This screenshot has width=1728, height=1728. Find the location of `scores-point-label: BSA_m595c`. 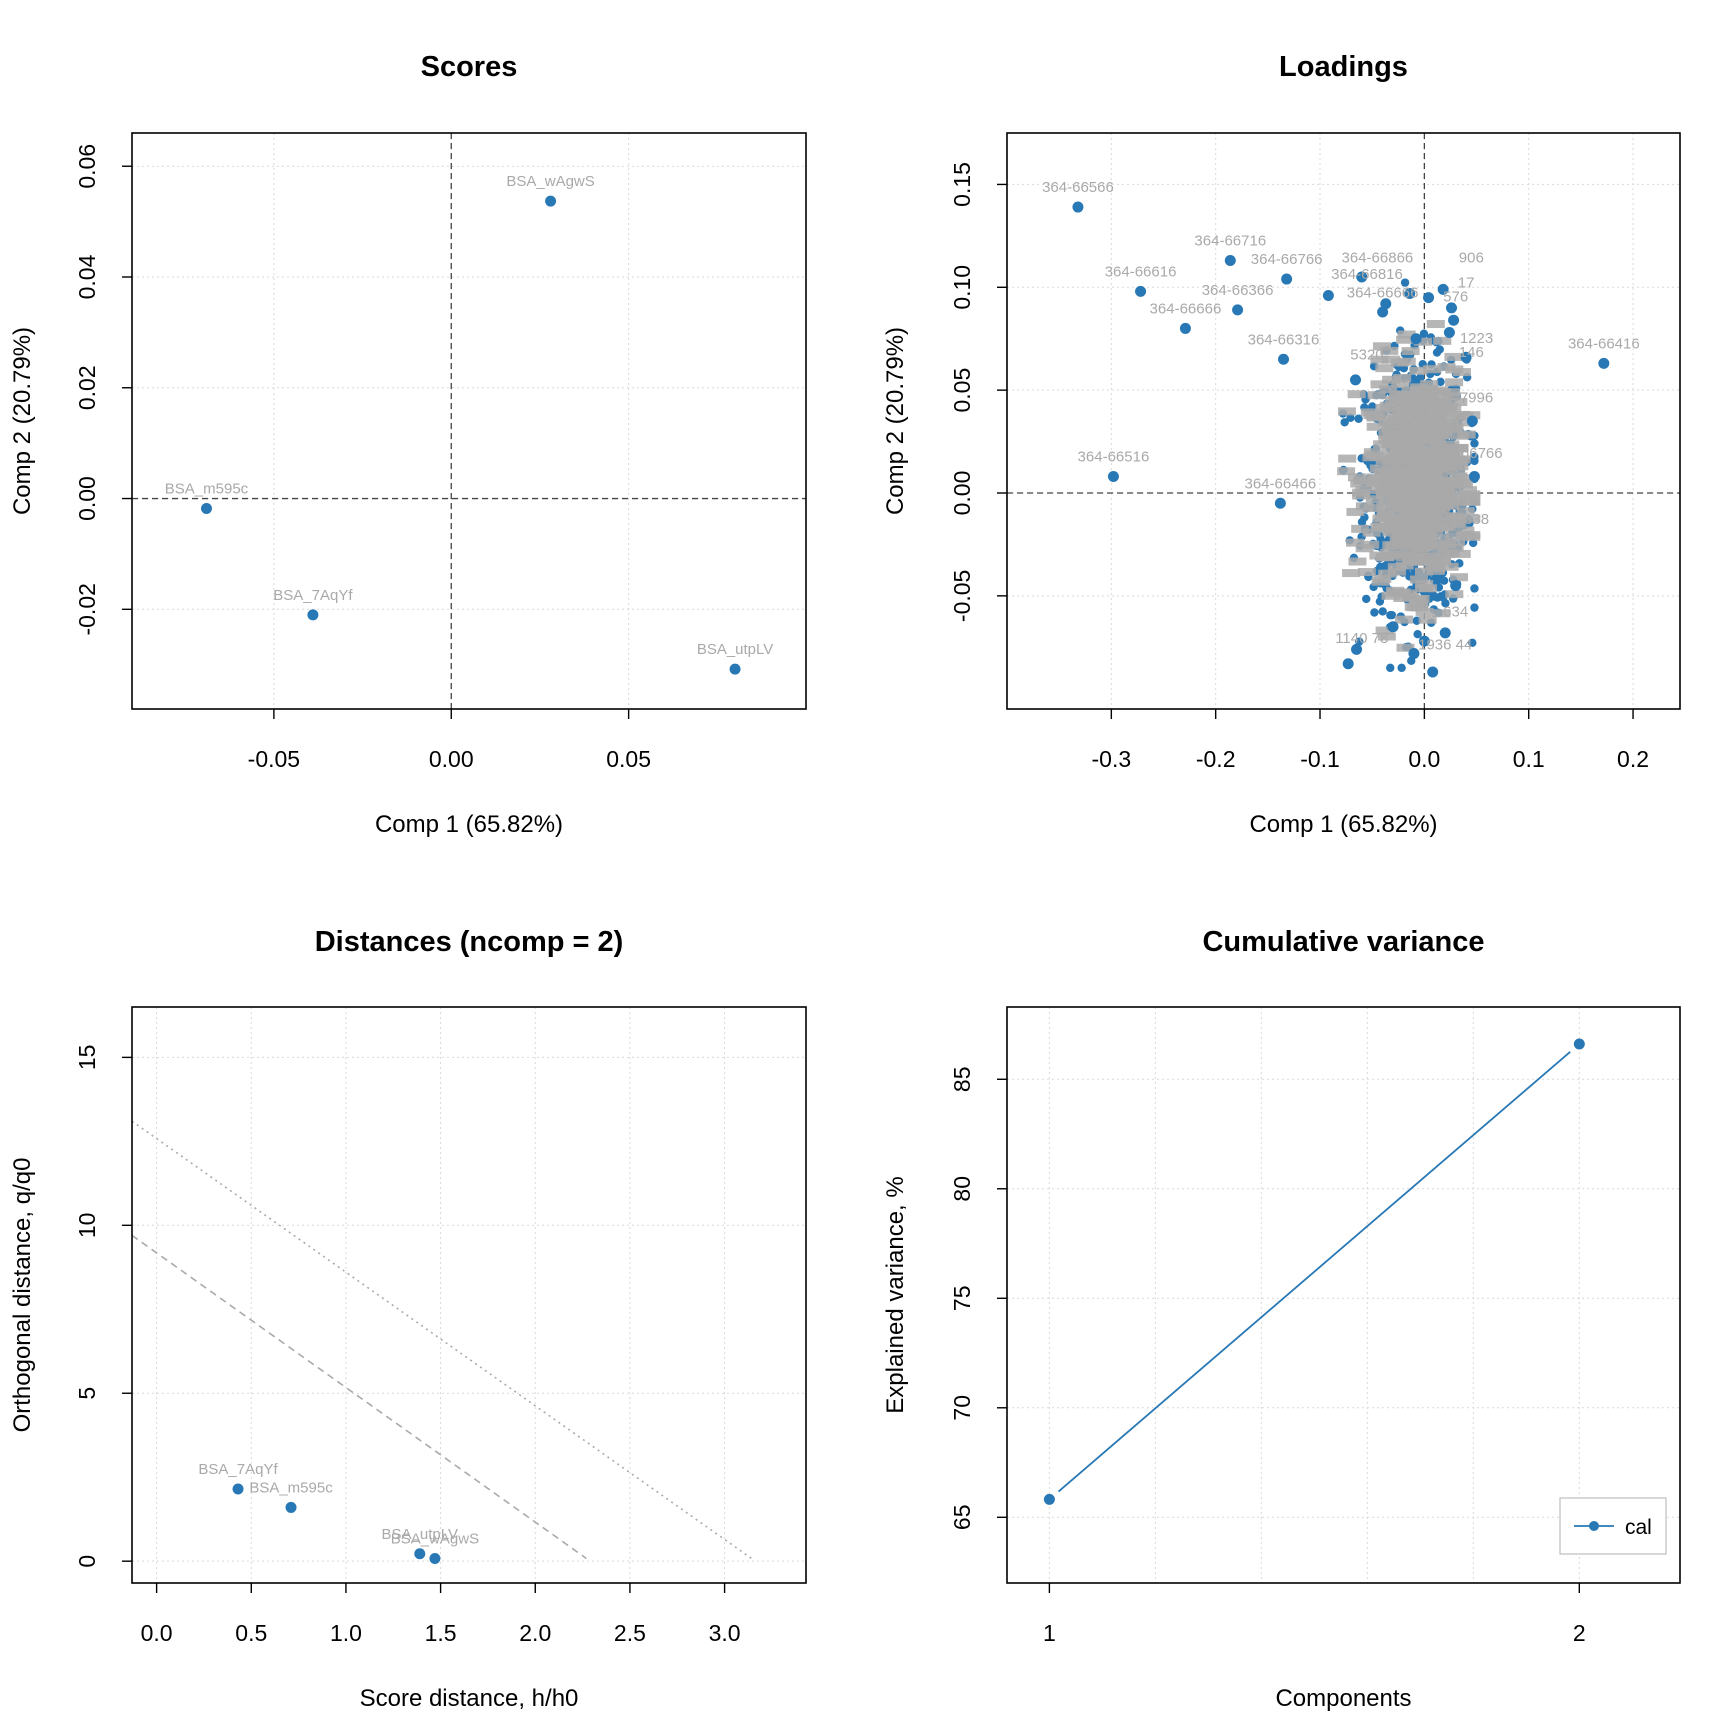

scores-point-label: BSA_m595c is located at coordinates (207, 489).